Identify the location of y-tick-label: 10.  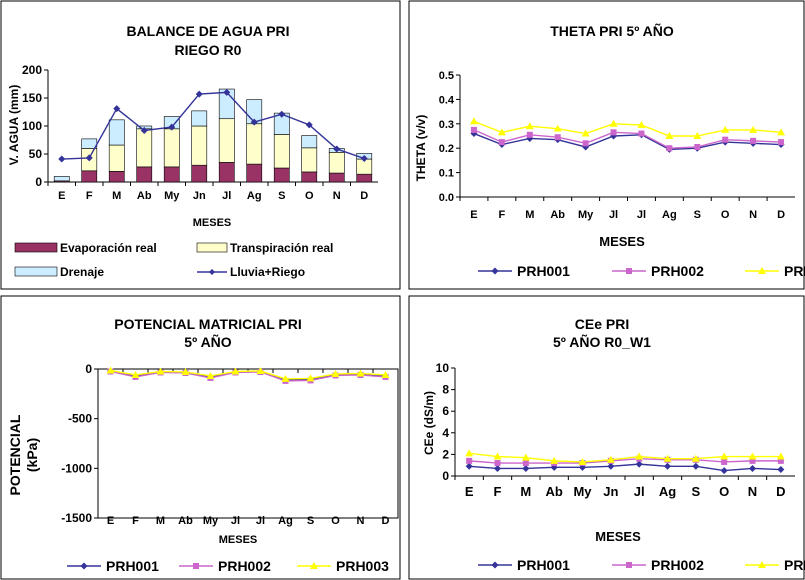
(443, 368).